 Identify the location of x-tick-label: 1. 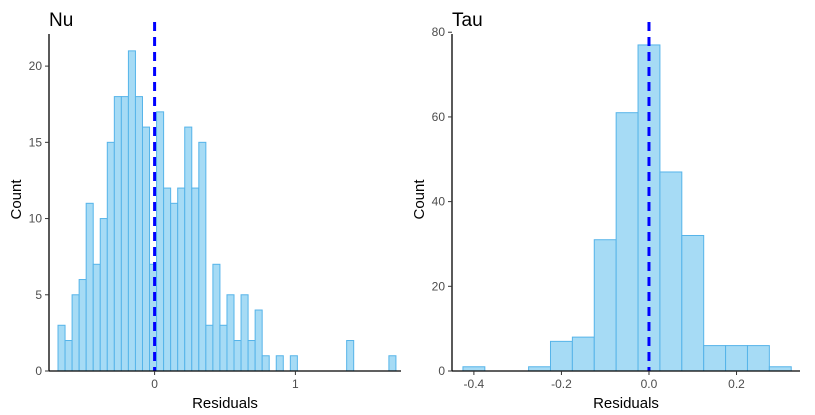
(295, 384).